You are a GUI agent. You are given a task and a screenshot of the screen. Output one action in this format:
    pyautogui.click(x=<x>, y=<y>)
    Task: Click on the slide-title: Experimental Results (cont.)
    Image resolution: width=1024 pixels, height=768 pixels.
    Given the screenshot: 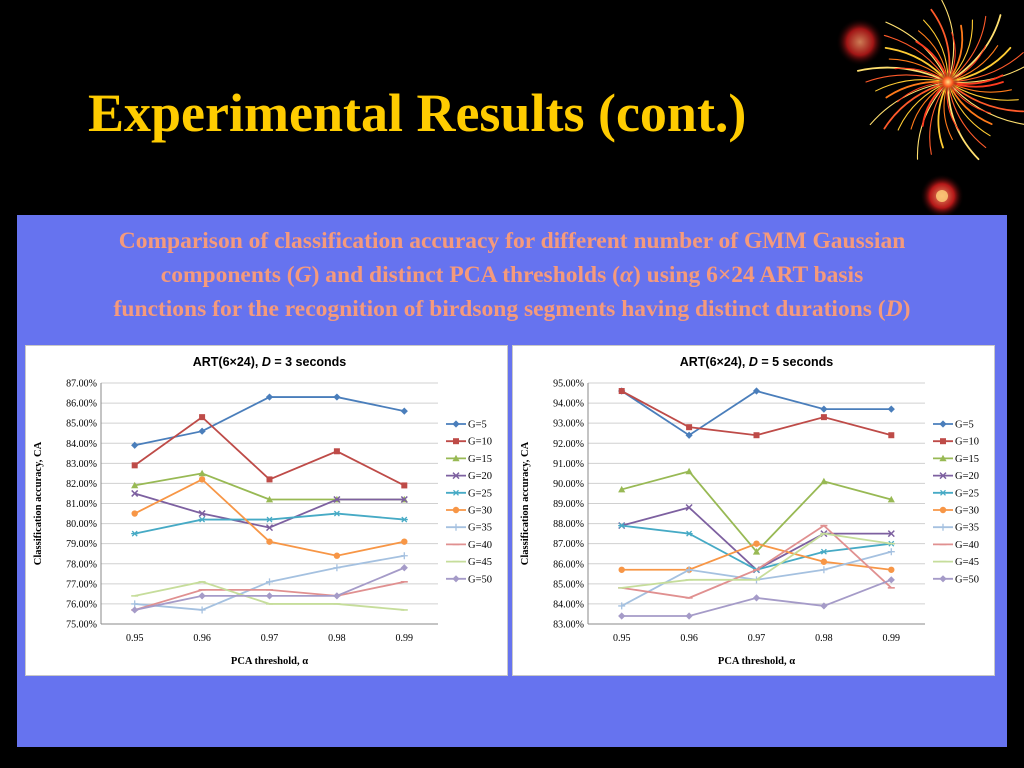 What is the action you would take?
    pyautogui.click(x=417, y=113)
    